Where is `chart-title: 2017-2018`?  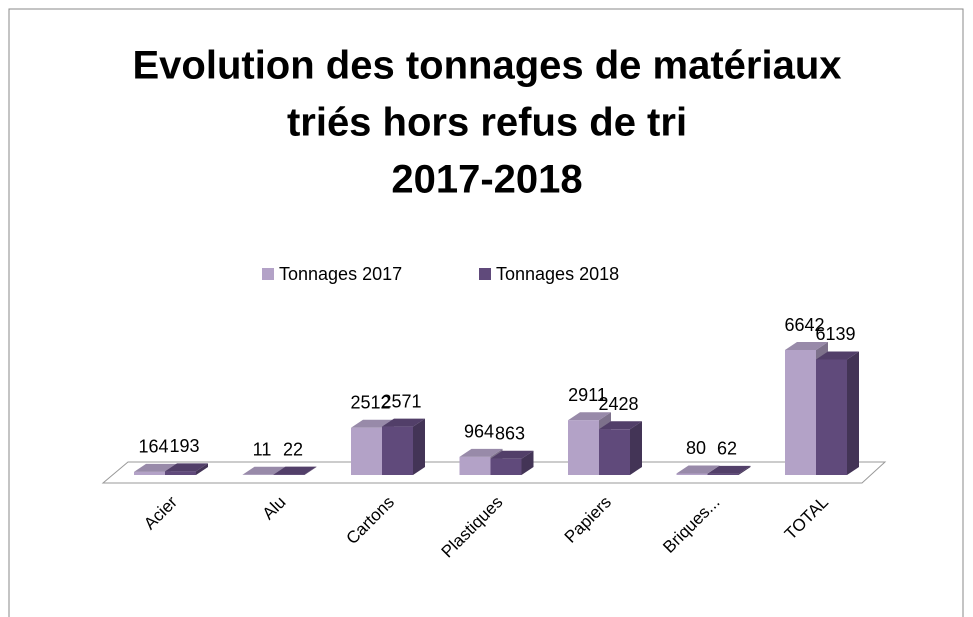
chart-title: 2017-2018 is located at coordinates (486, 180).